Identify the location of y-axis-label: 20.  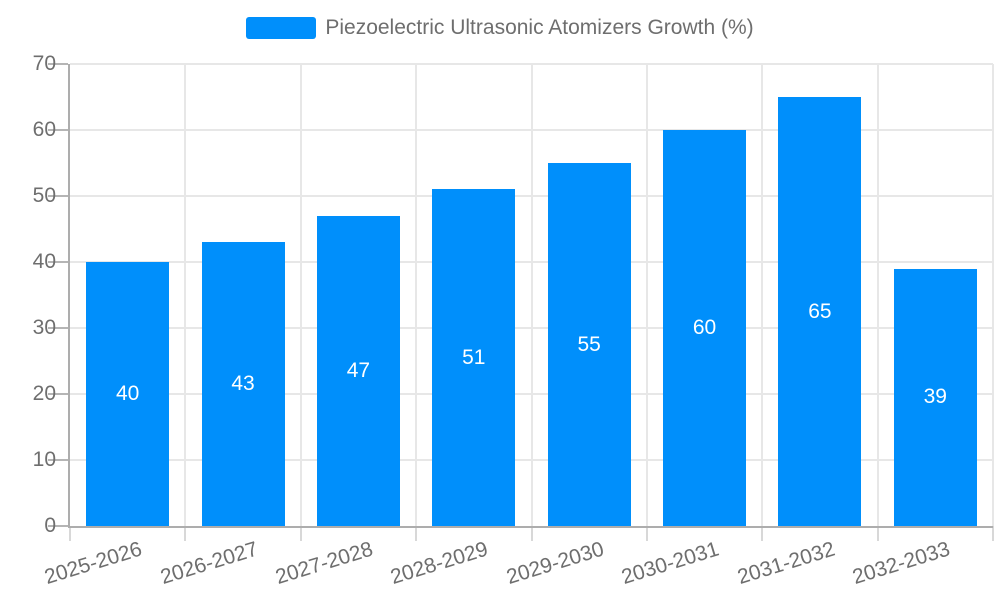
(44, 393).